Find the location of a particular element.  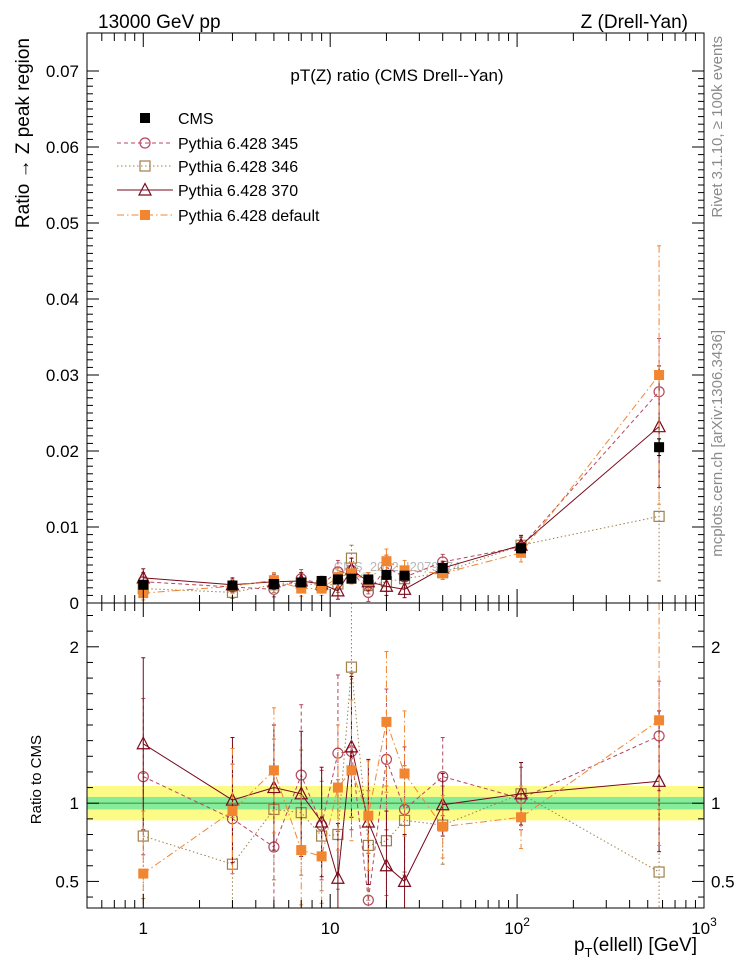

main-ytick-label-5: 0.05 is located at coordinates (62, 223).